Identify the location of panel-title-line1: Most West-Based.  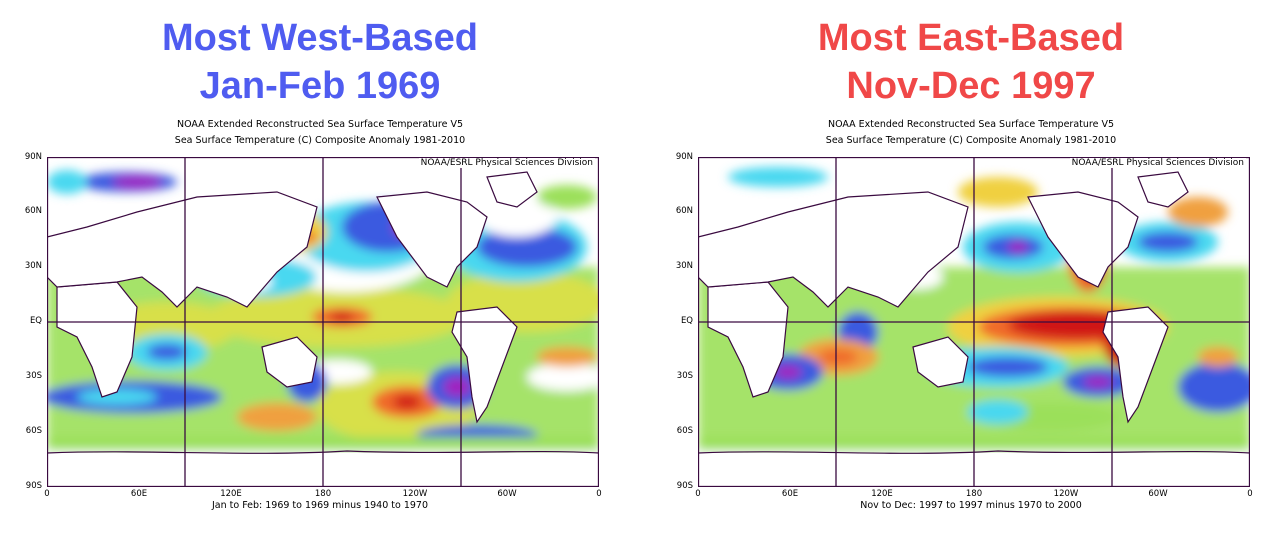
(320, 38).